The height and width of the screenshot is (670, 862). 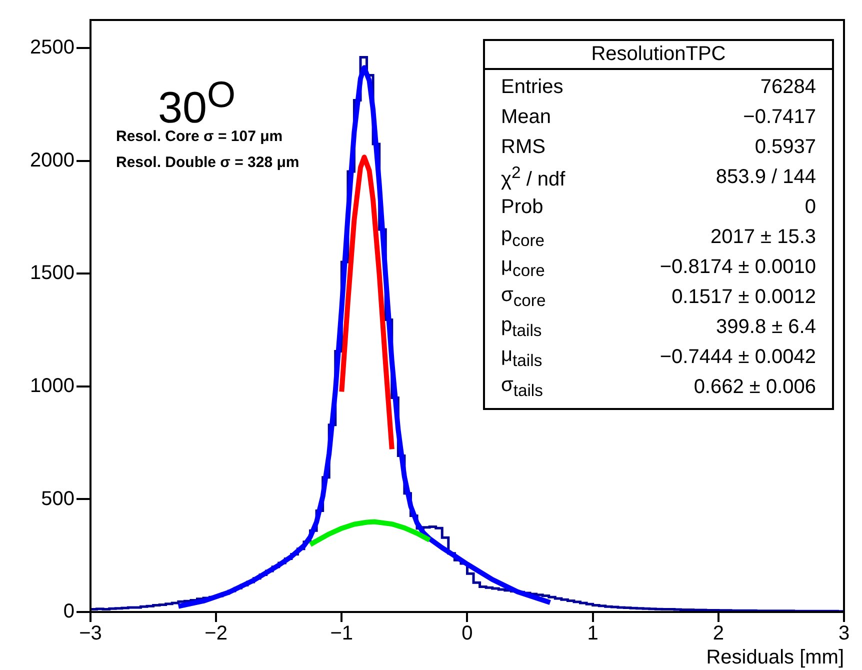 I want to click on x-tick-label: 1, so click(x=592, y=633).